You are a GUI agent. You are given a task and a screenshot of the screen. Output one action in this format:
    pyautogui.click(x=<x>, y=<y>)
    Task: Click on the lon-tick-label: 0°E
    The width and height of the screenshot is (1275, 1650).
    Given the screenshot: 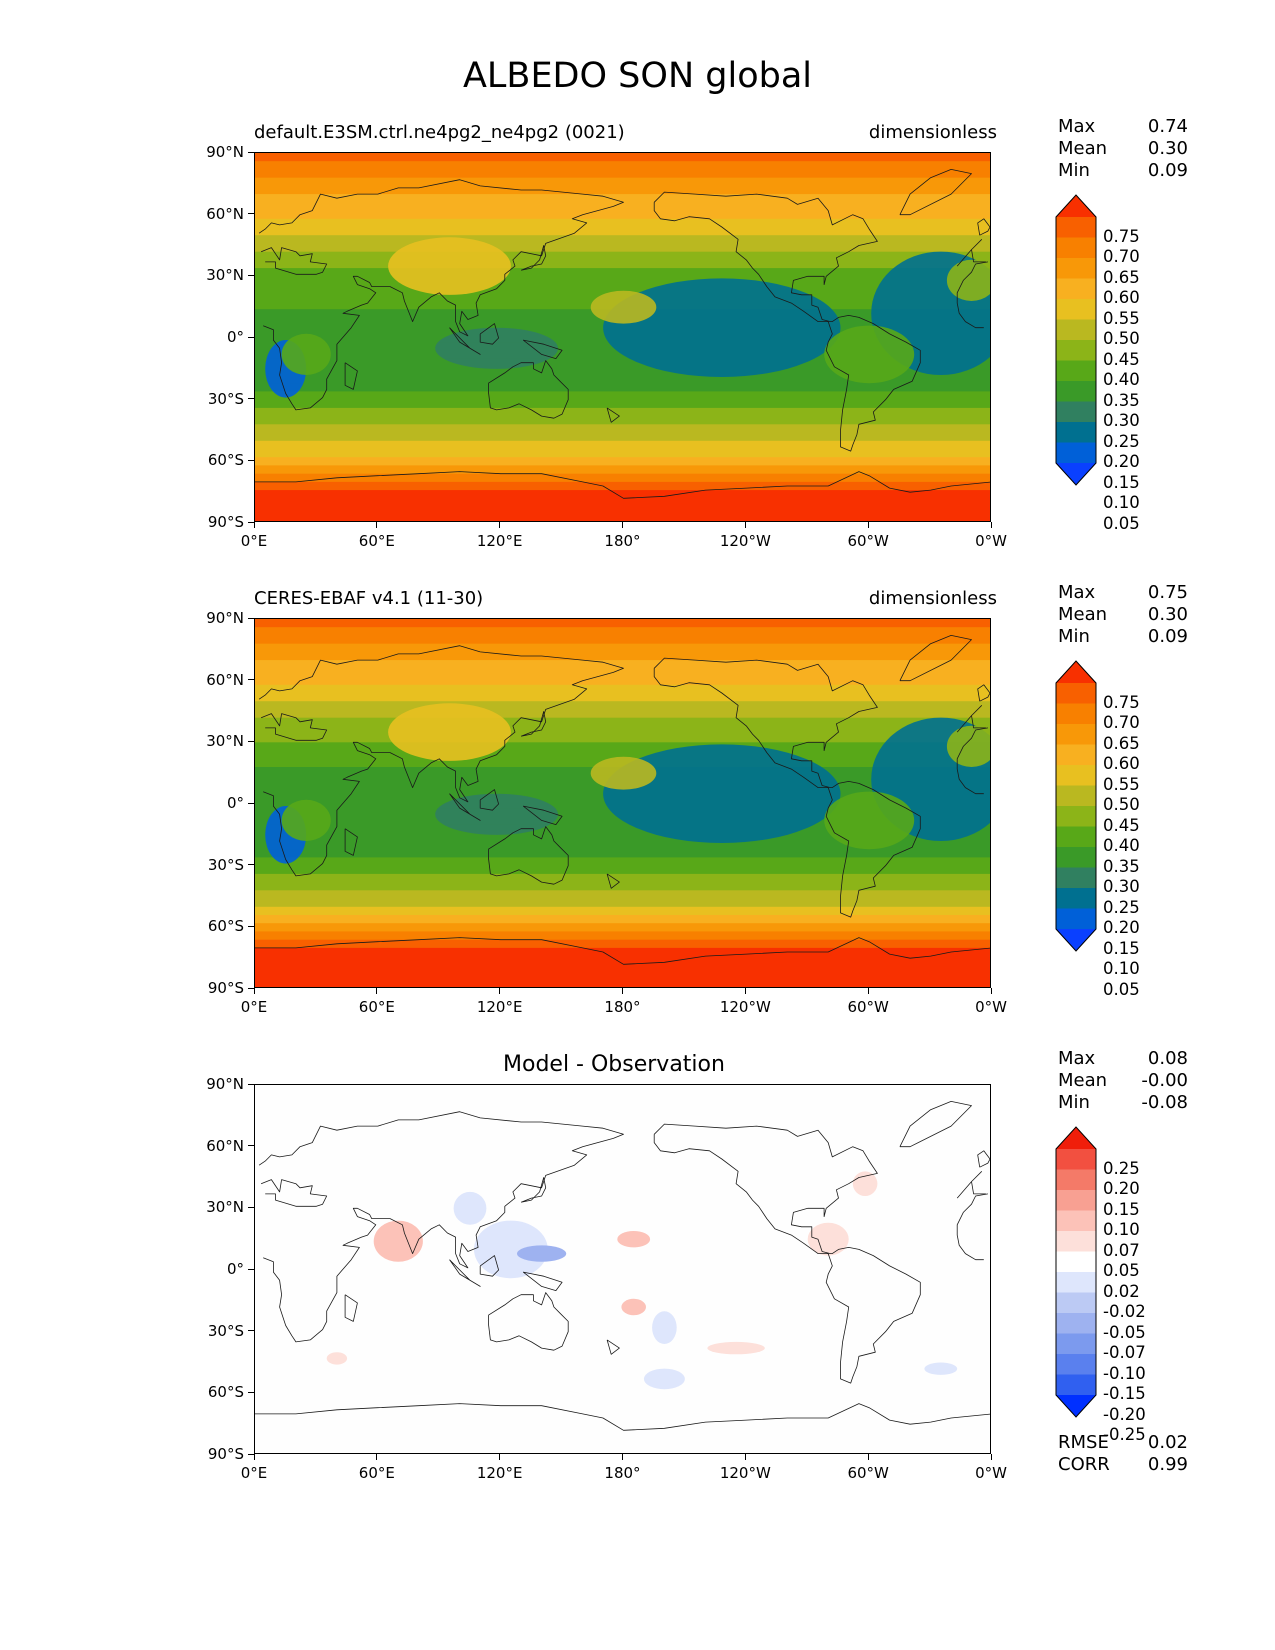 What is the action you would take?
    pyautogui.click(x=254, y=1473)
    